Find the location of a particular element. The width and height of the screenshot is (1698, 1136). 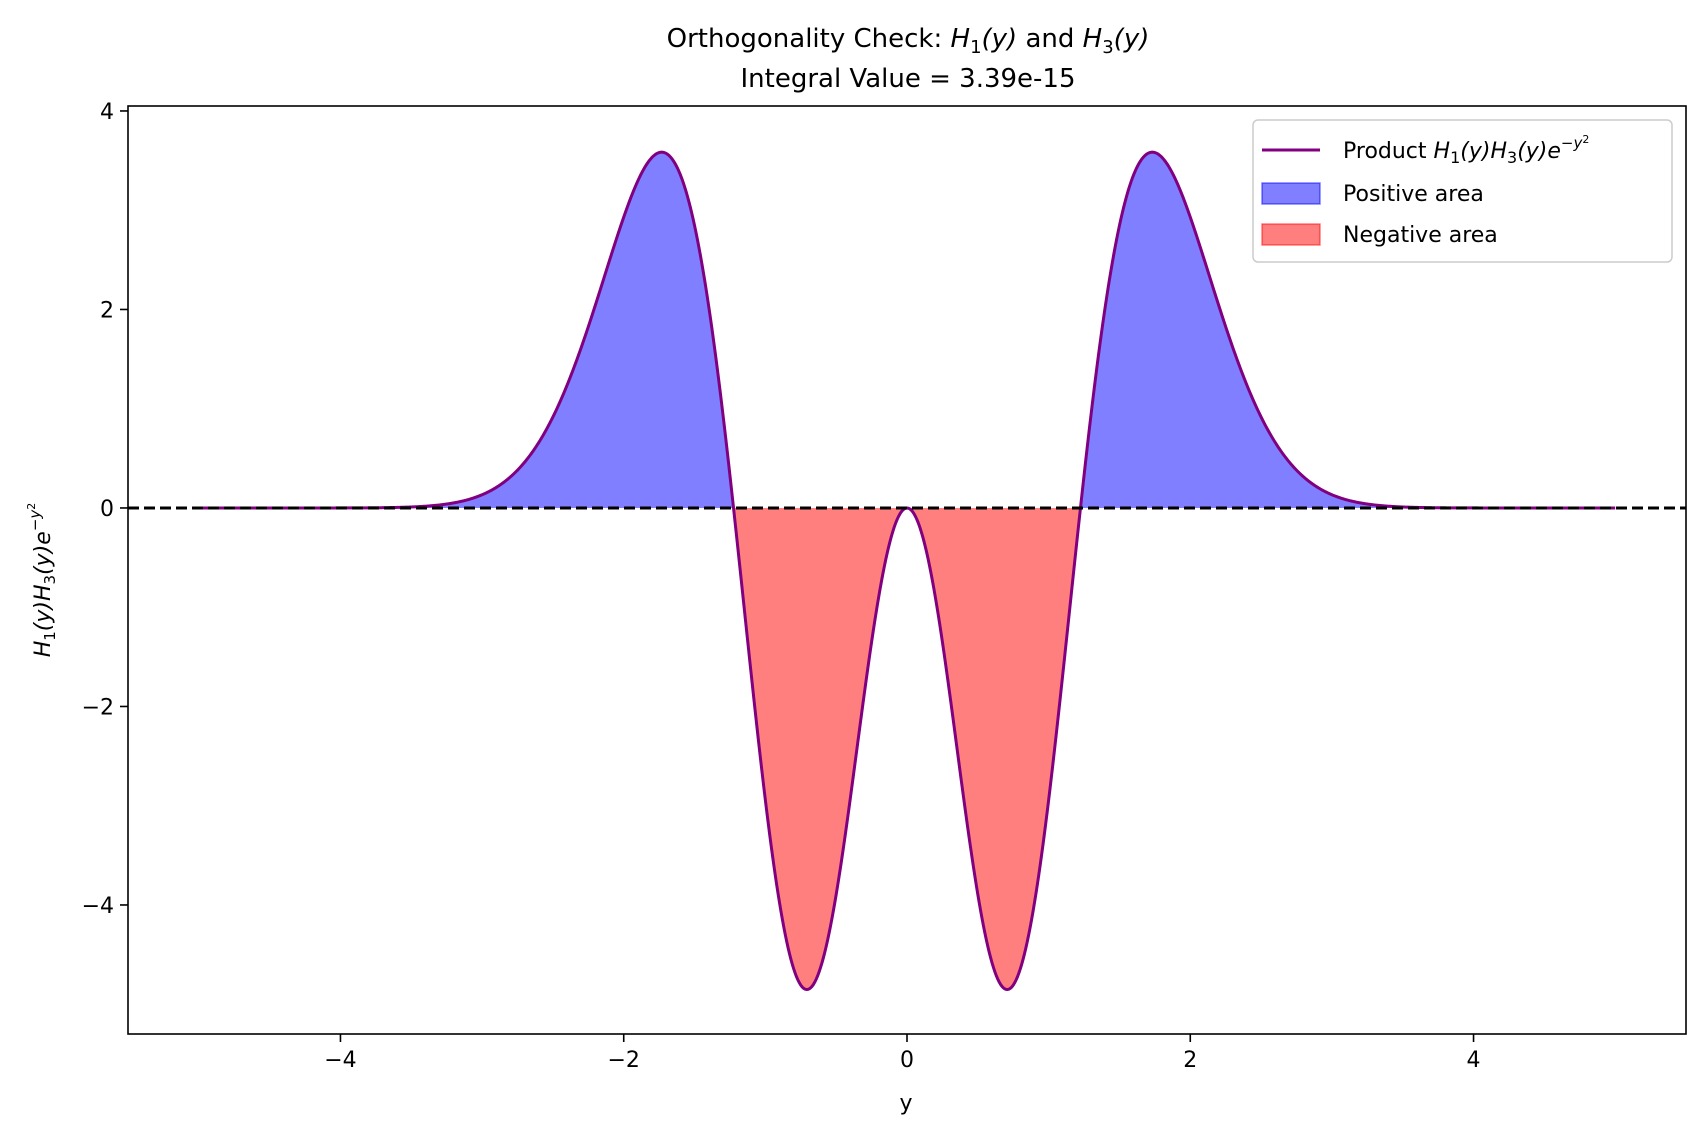

y-tick-label: 4 is located at coordinates (107, 112).